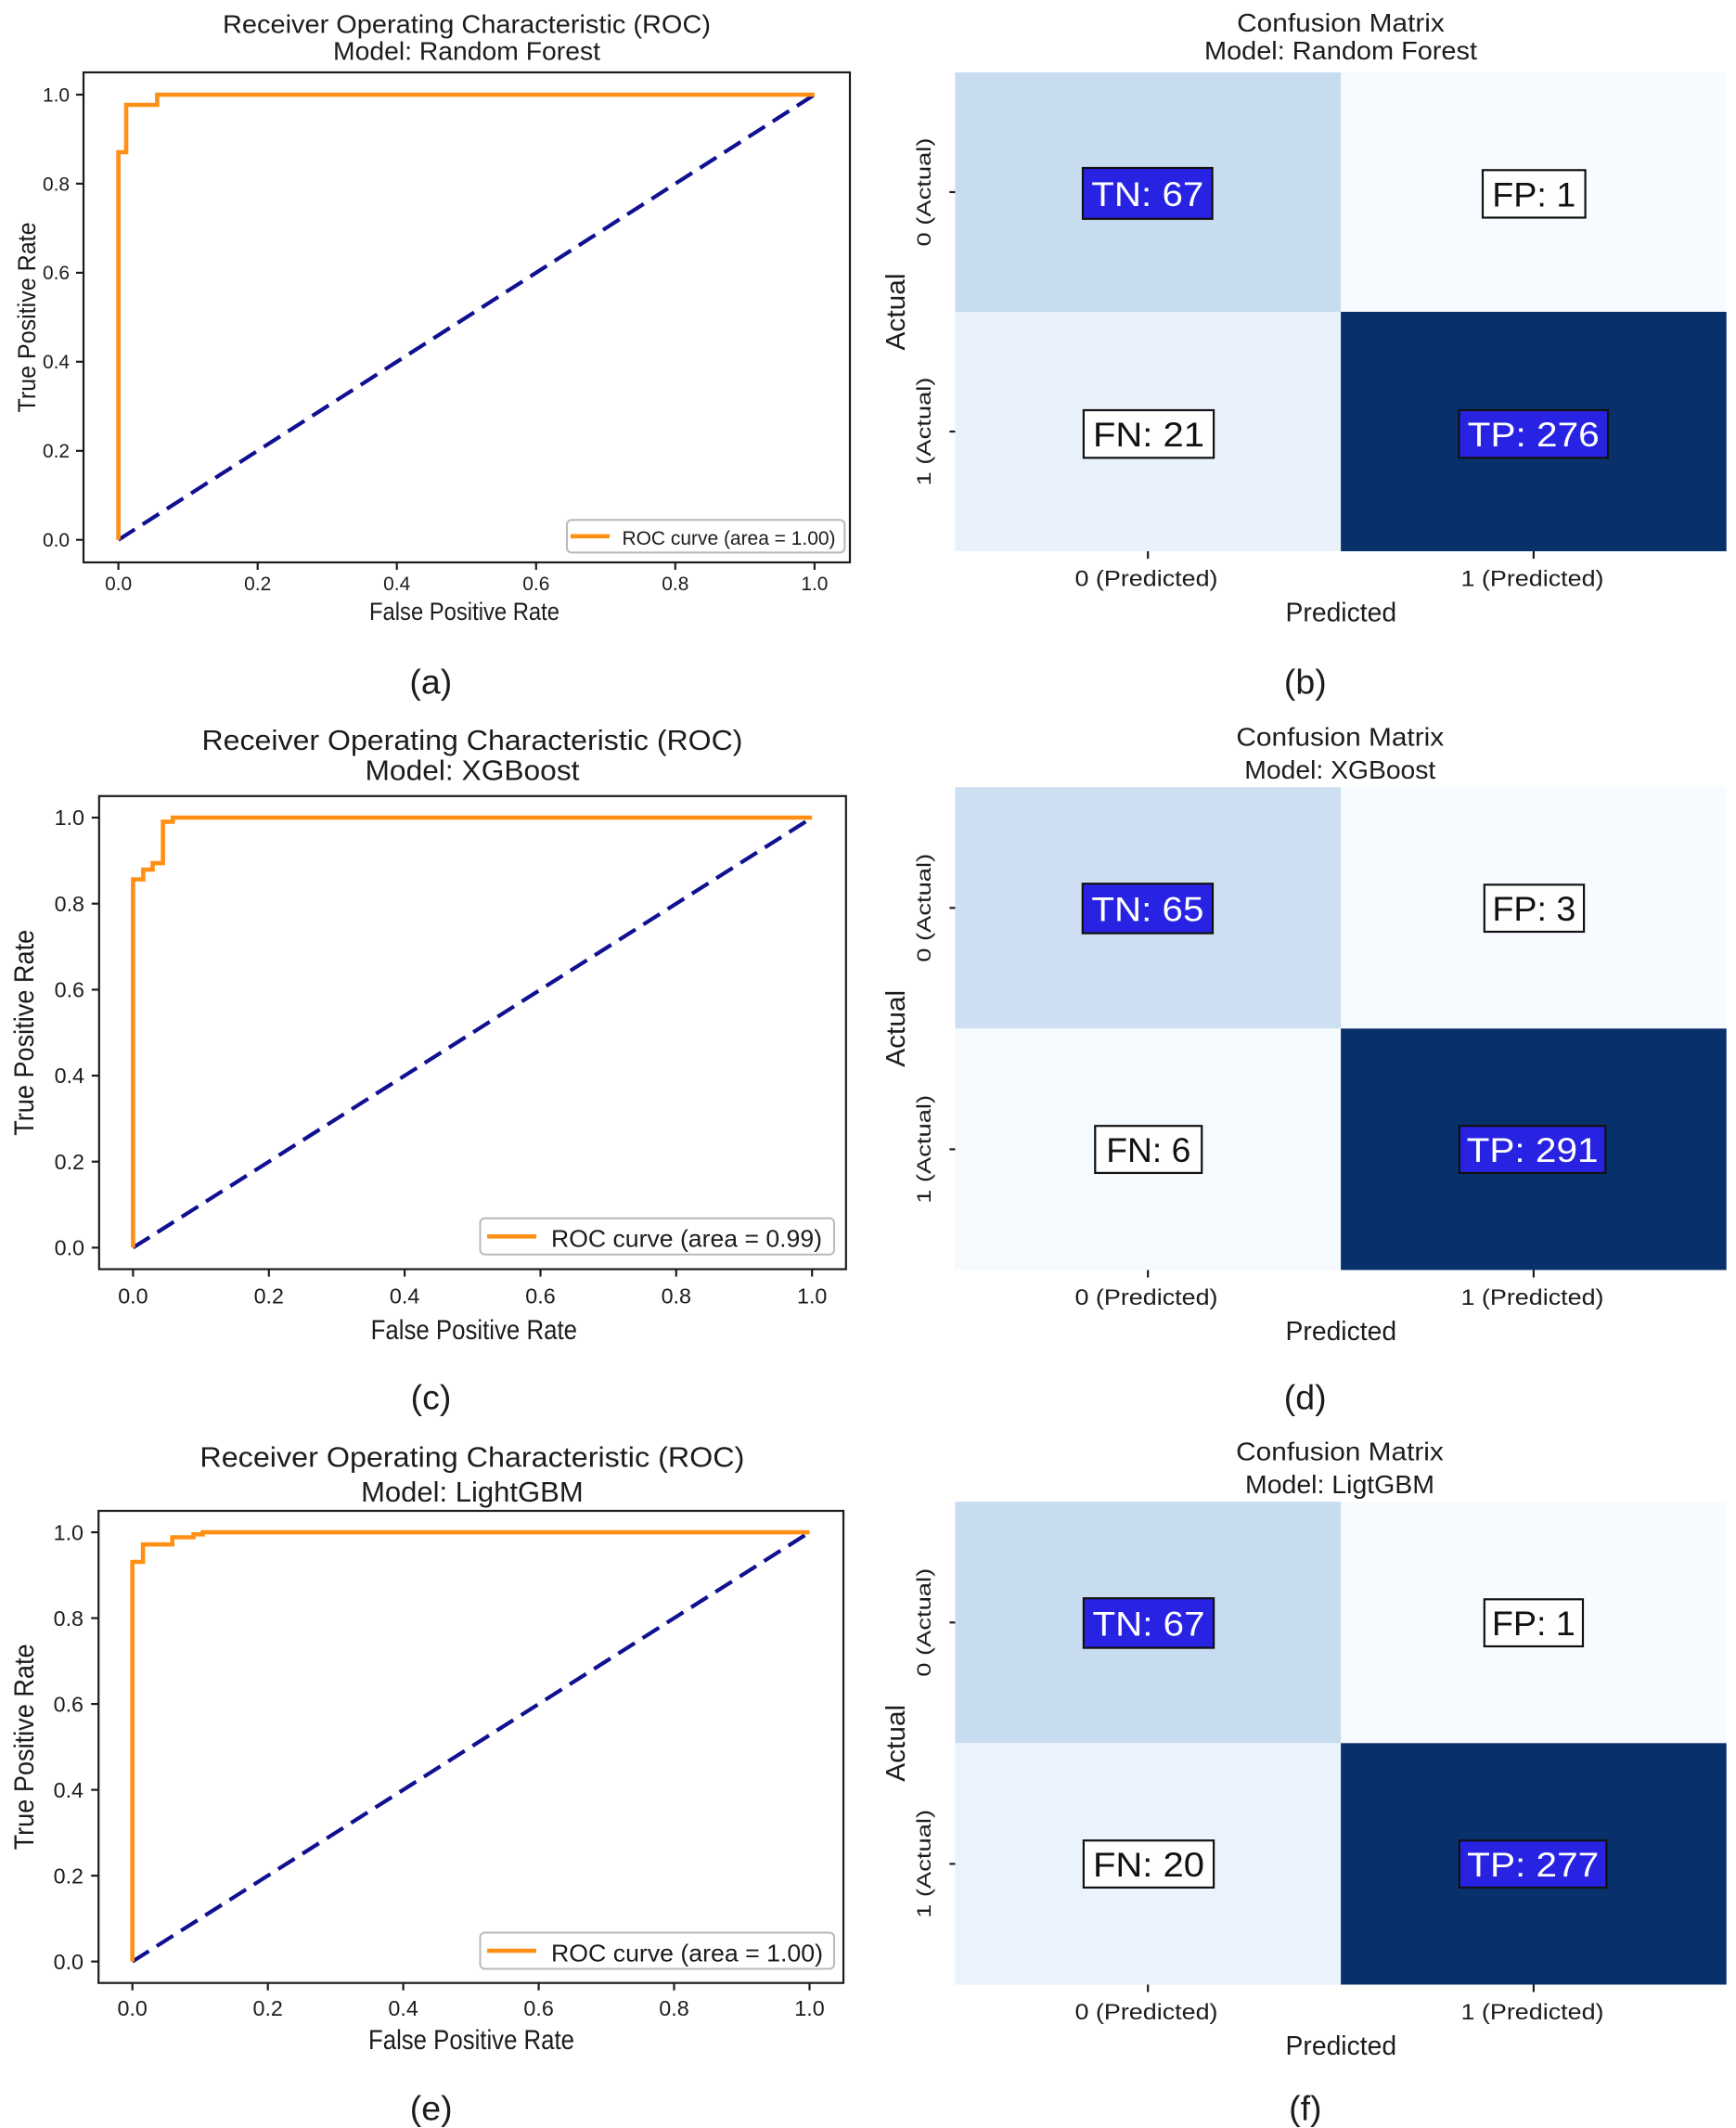 Image resolution: width=1736 pixels, height=2128 pixels. I want to click on svg-text: FN: 20, so click(1148, 1864).